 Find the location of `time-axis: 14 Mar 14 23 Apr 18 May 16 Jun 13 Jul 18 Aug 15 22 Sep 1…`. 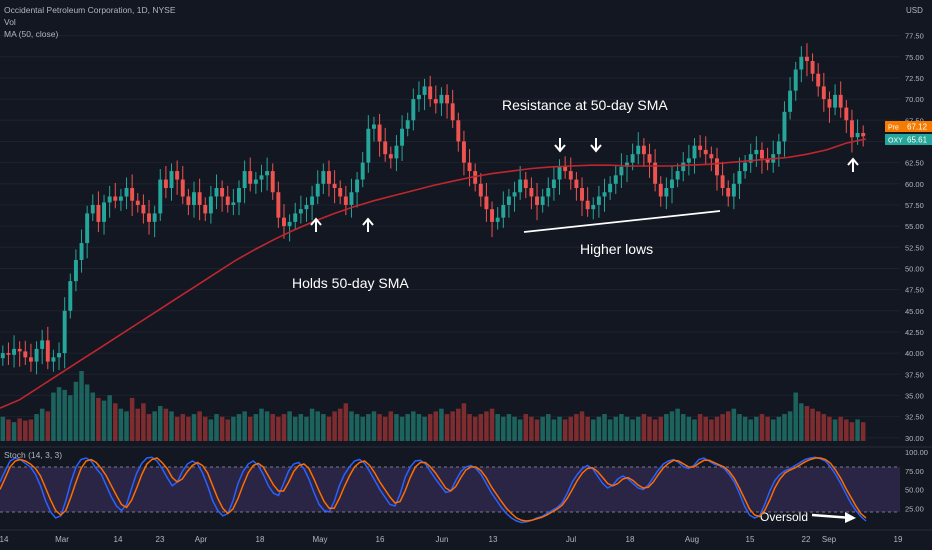

time-axis: 14 Mar 14 23 Apr 18 May 16 Jun 13 Jul 18 Aug 15 22 Sep 1… is located at coordinates (466, 536).